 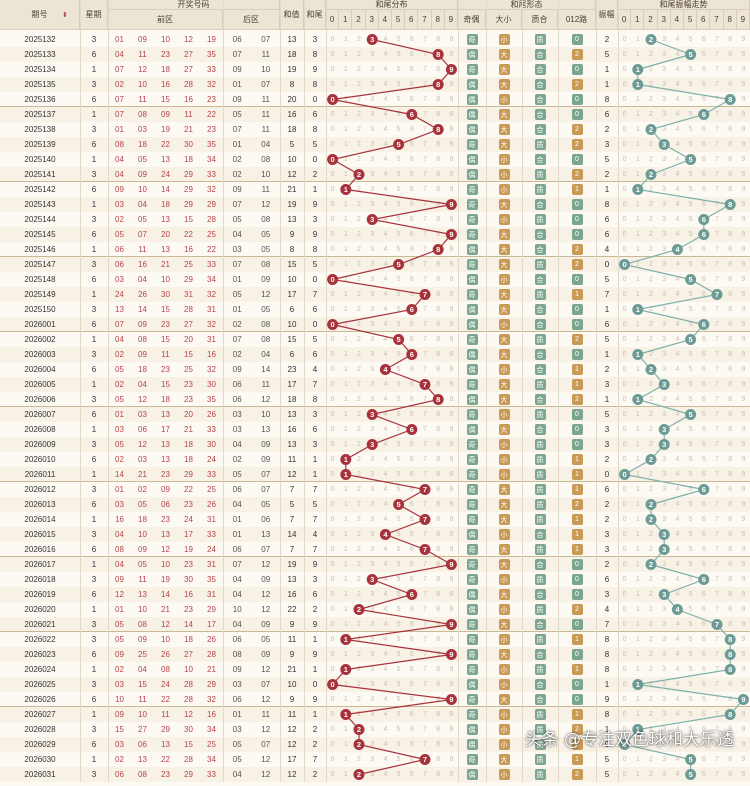 I want to click on front-ball: 15, so click(x=165, y=339).